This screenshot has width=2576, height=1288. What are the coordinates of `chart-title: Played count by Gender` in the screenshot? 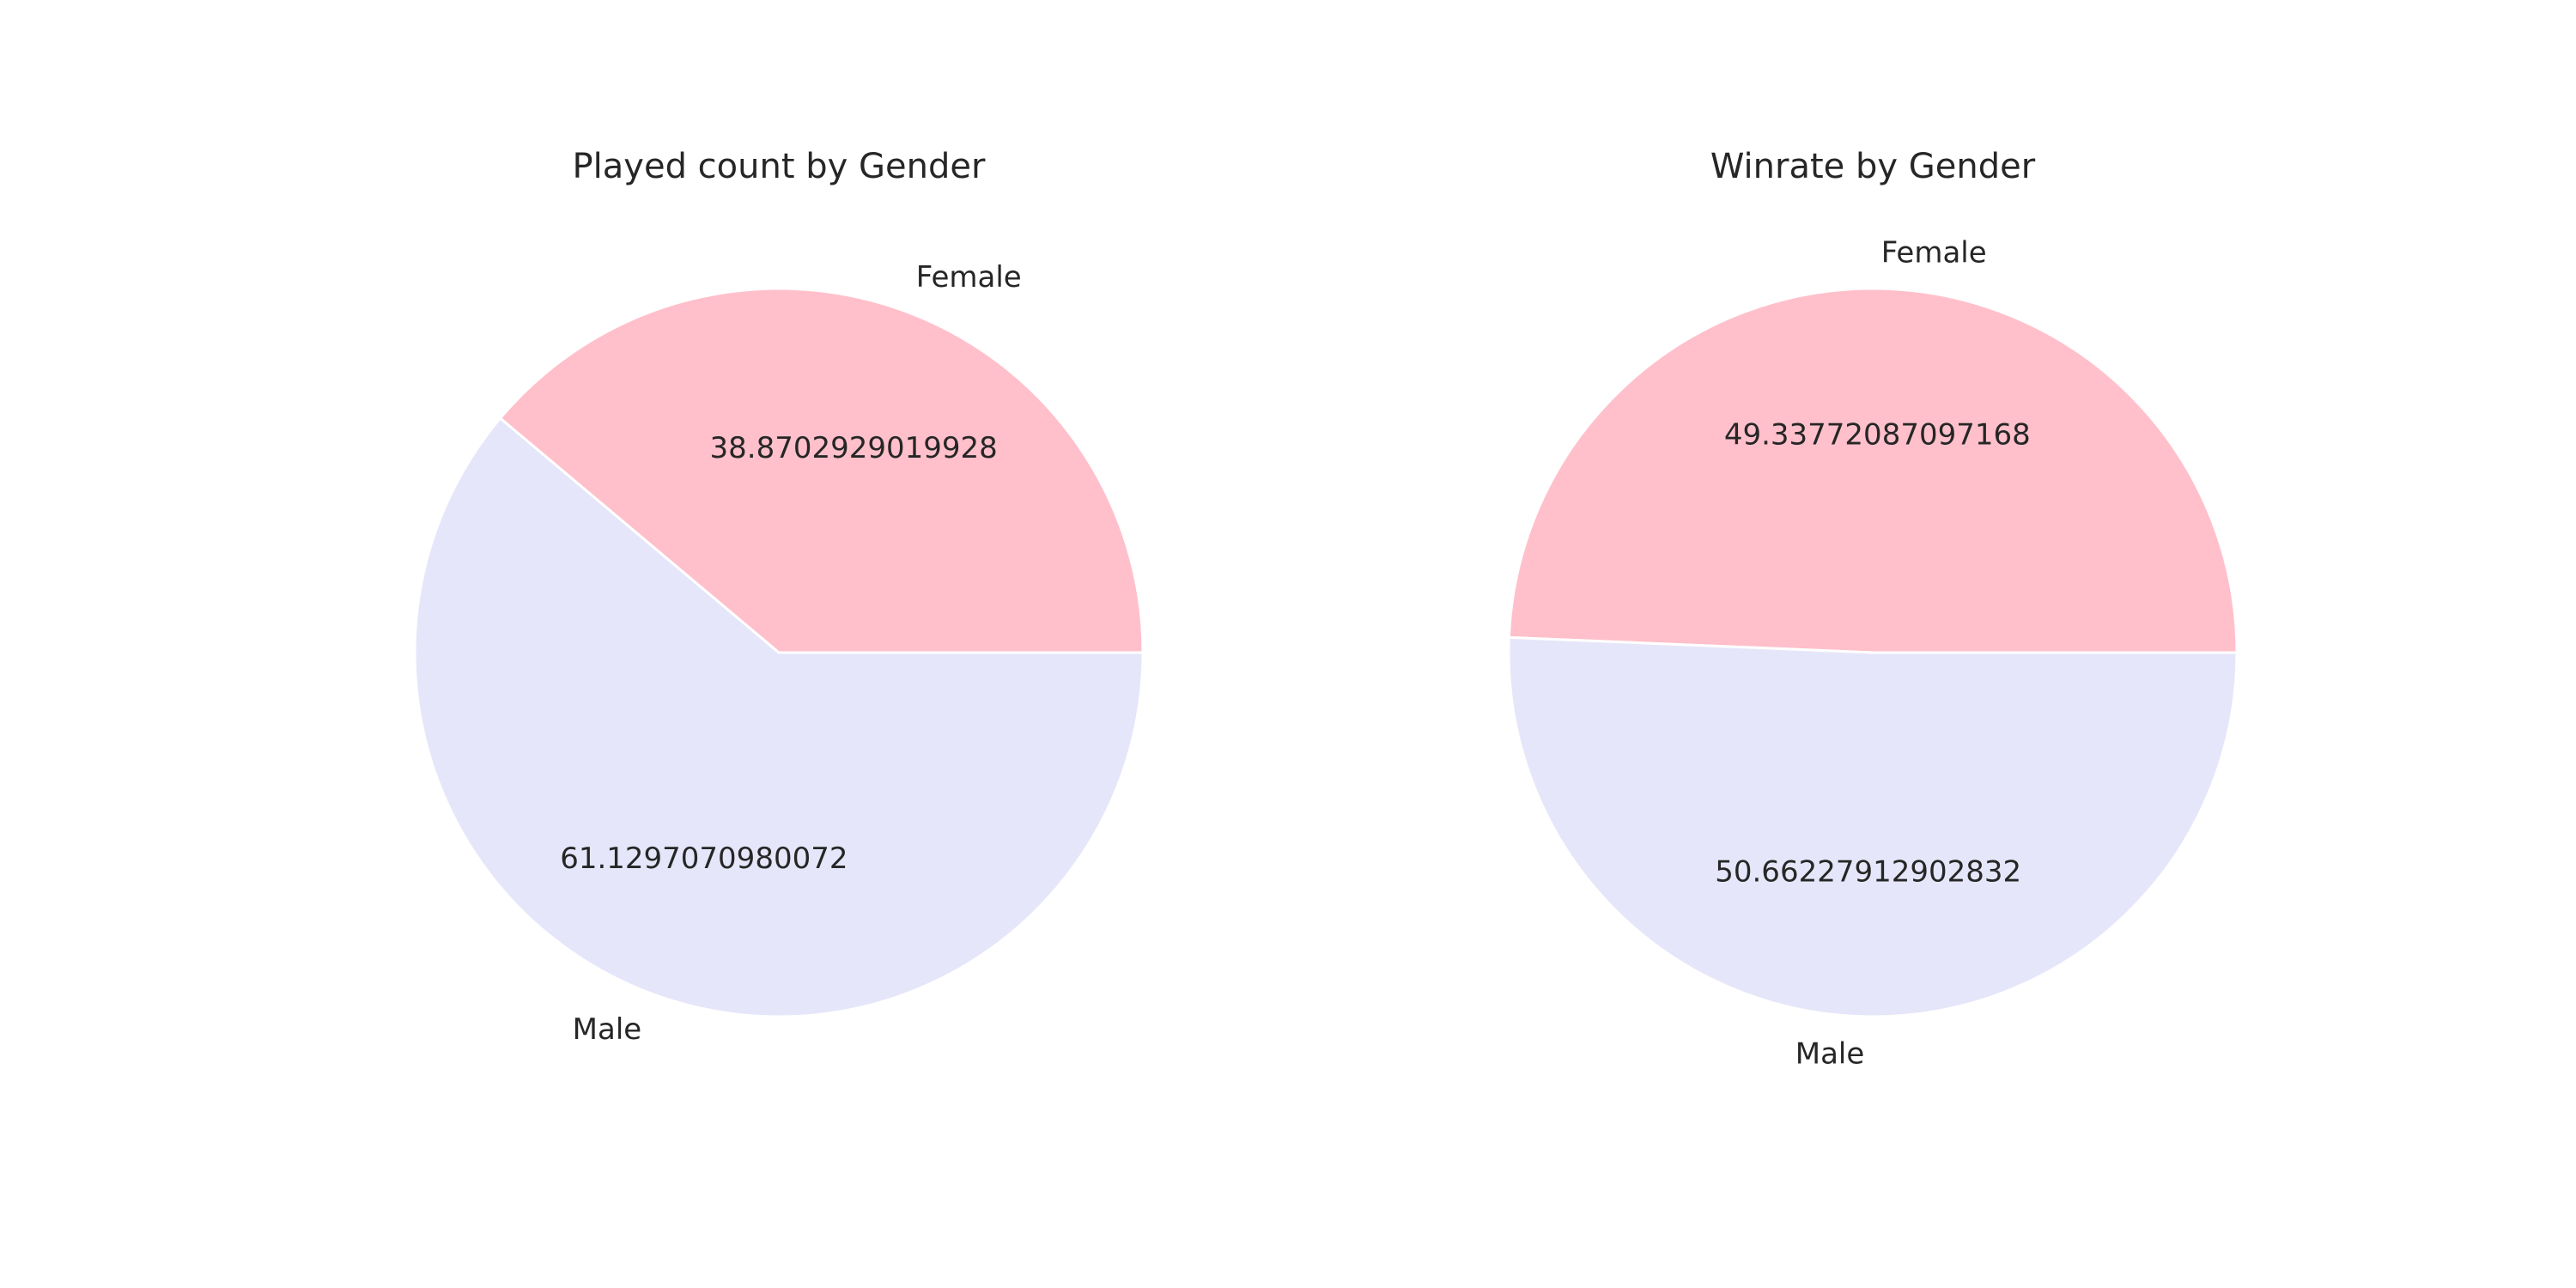 It's located at (779, 166).